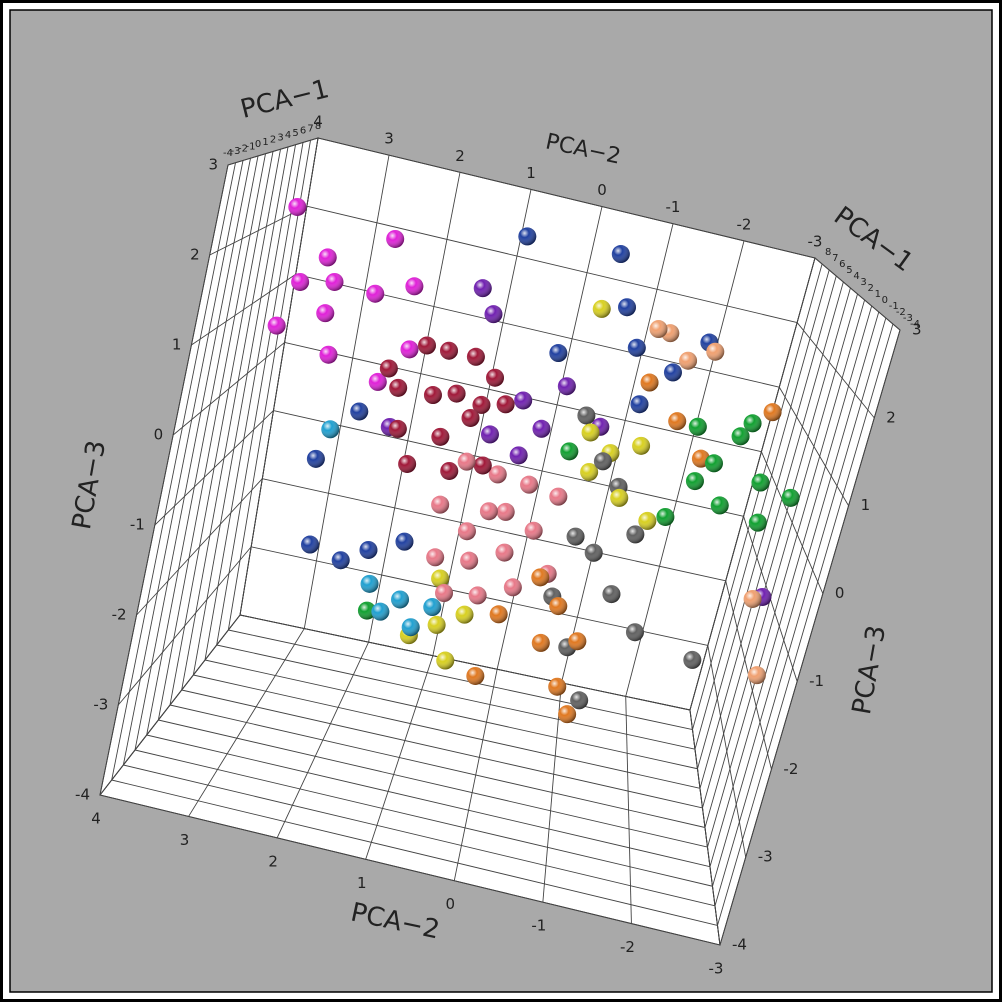  Describe the element at coordinates (159, 435) in the screenshot. I see `z-tick-label: 0` at that location.